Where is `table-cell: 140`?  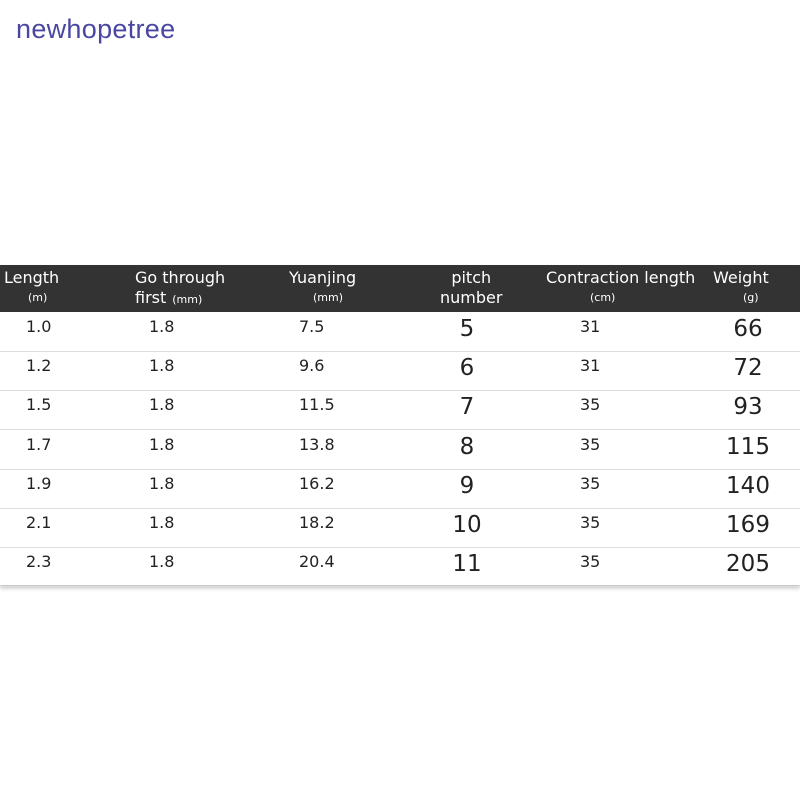 table-cell: 140 is located at coordinates (748, 485).